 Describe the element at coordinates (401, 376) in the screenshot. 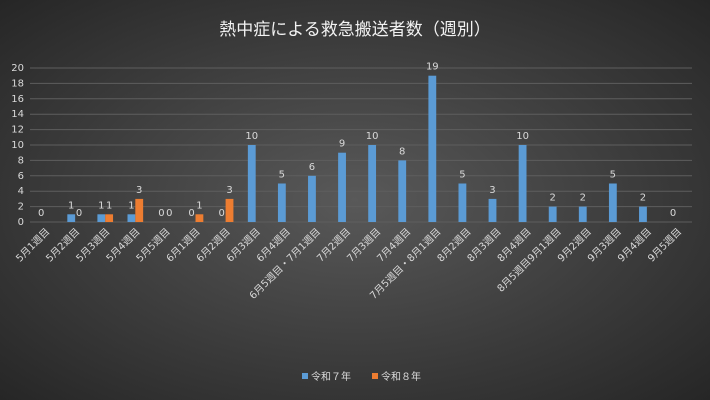

I see `legend-label: 令和８年` at that location.